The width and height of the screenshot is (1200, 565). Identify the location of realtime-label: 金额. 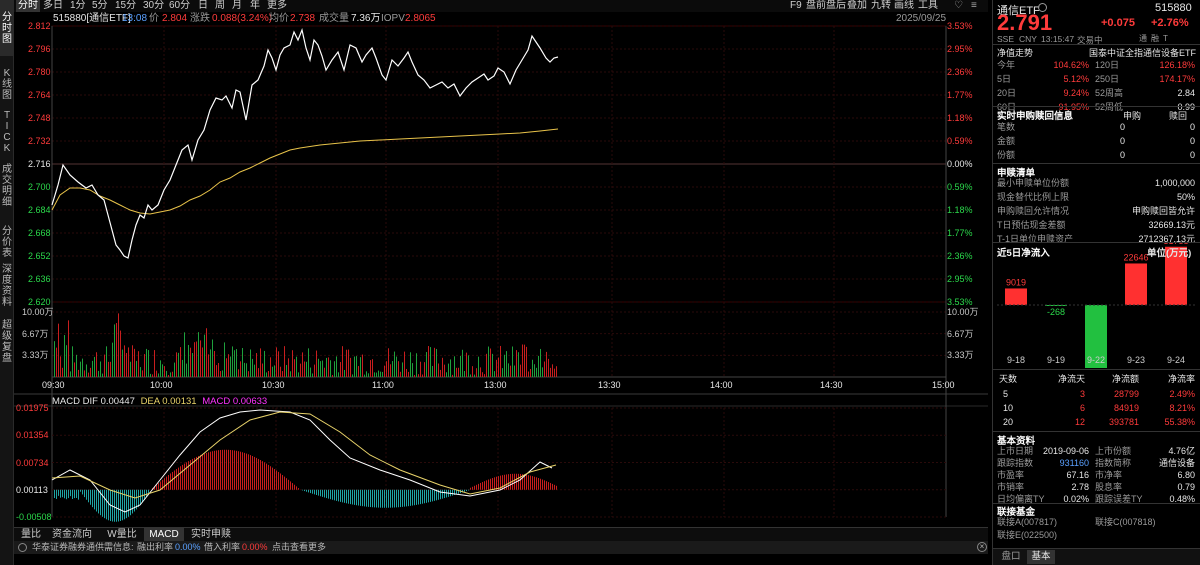
(1006, 141).